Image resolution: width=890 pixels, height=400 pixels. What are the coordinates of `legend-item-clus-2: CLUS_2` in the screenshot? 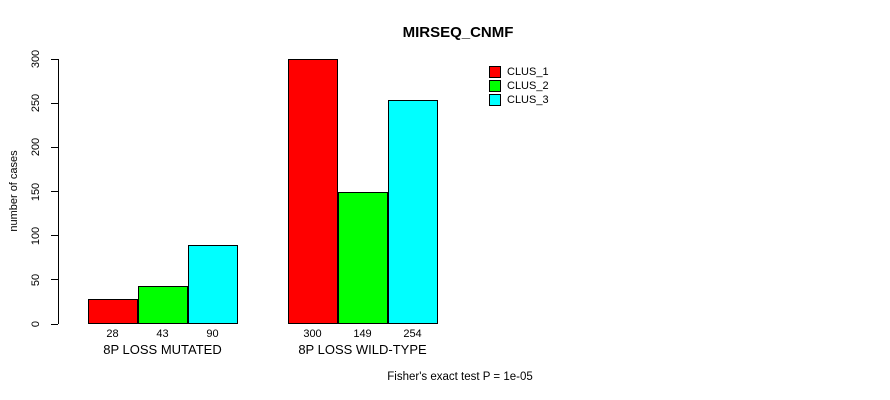 It's located at (519, 86).